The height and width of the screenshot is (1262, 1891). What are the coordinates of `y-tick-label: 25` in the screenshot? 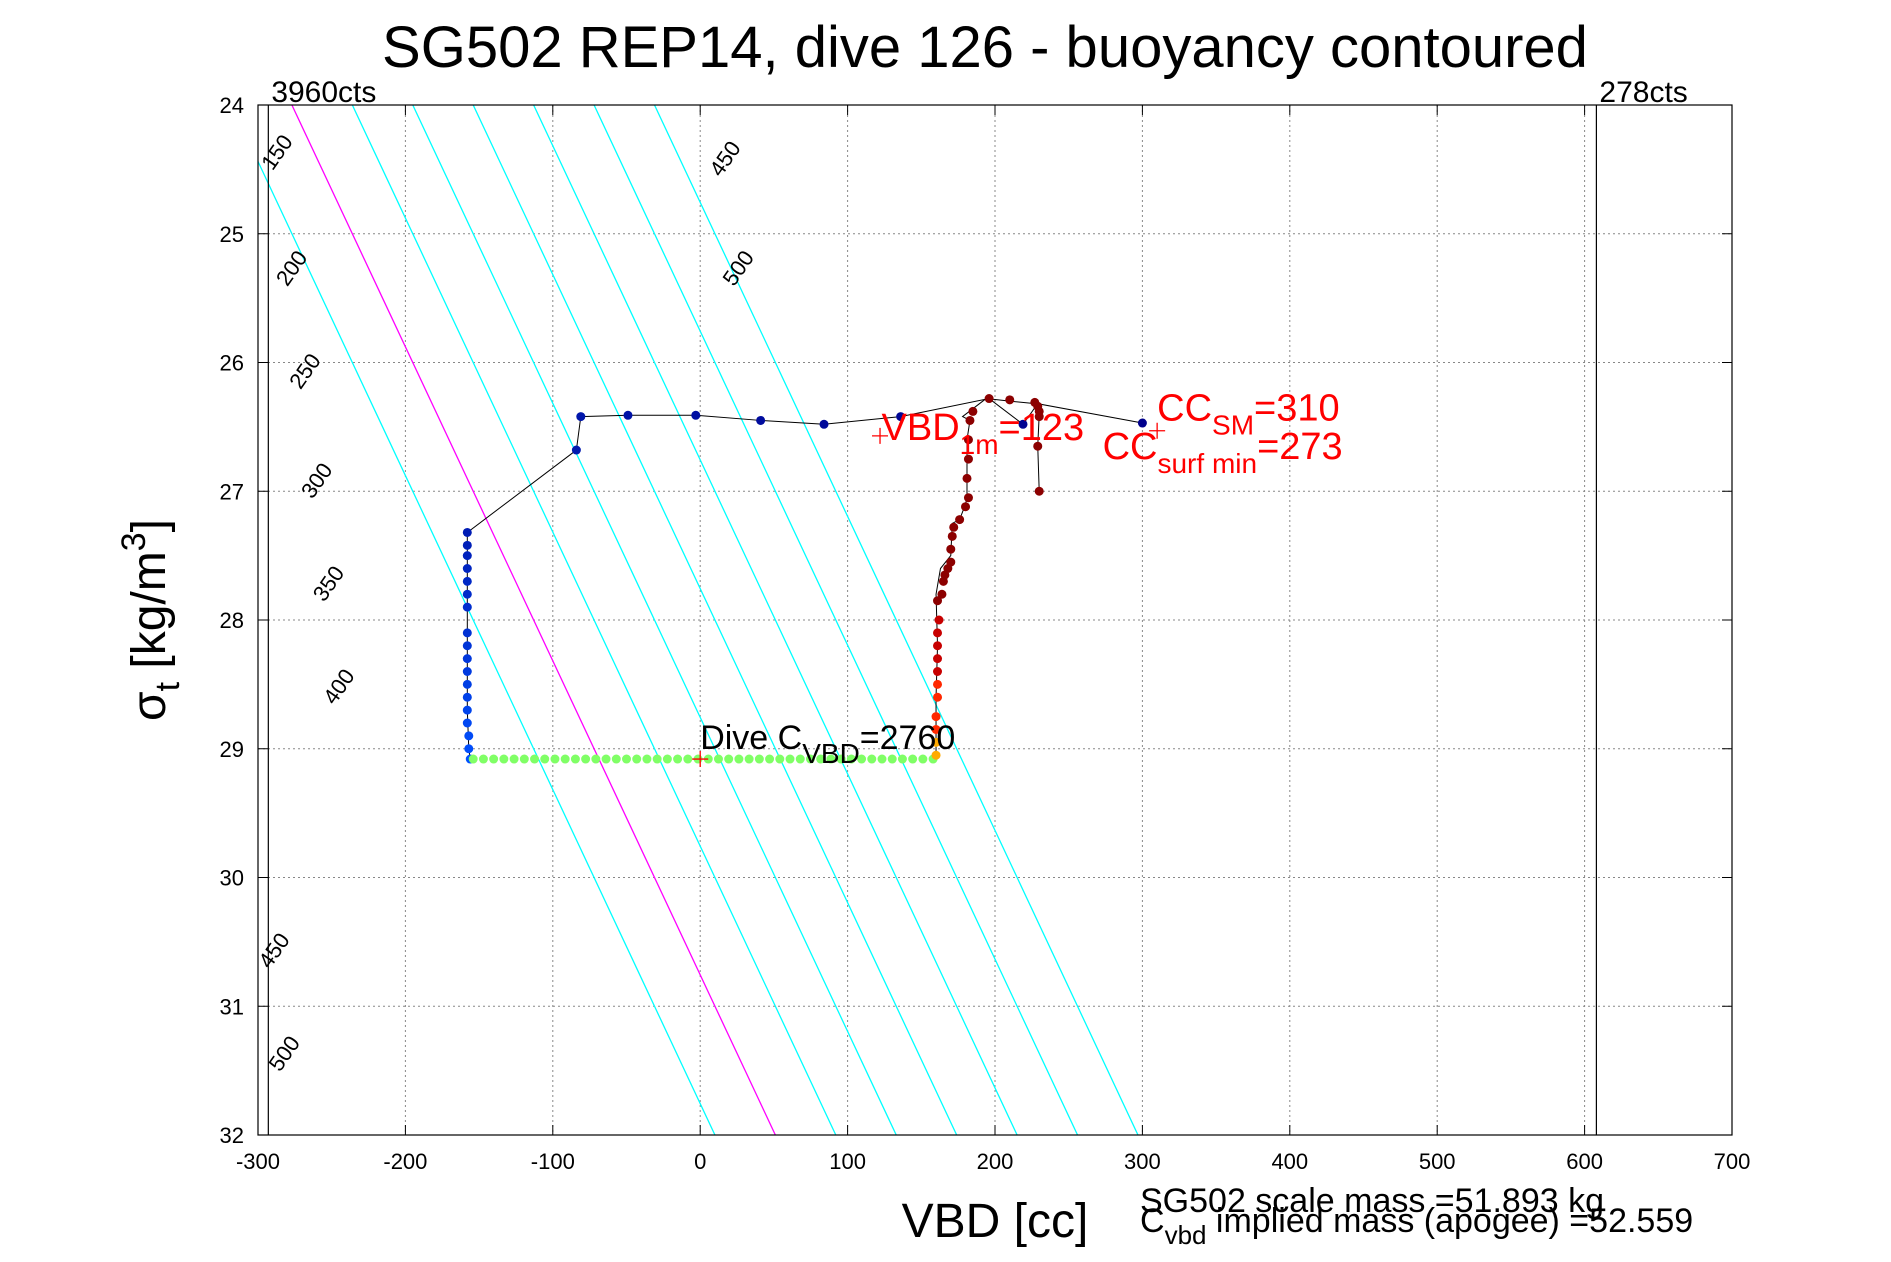 It's located at (232, 234).